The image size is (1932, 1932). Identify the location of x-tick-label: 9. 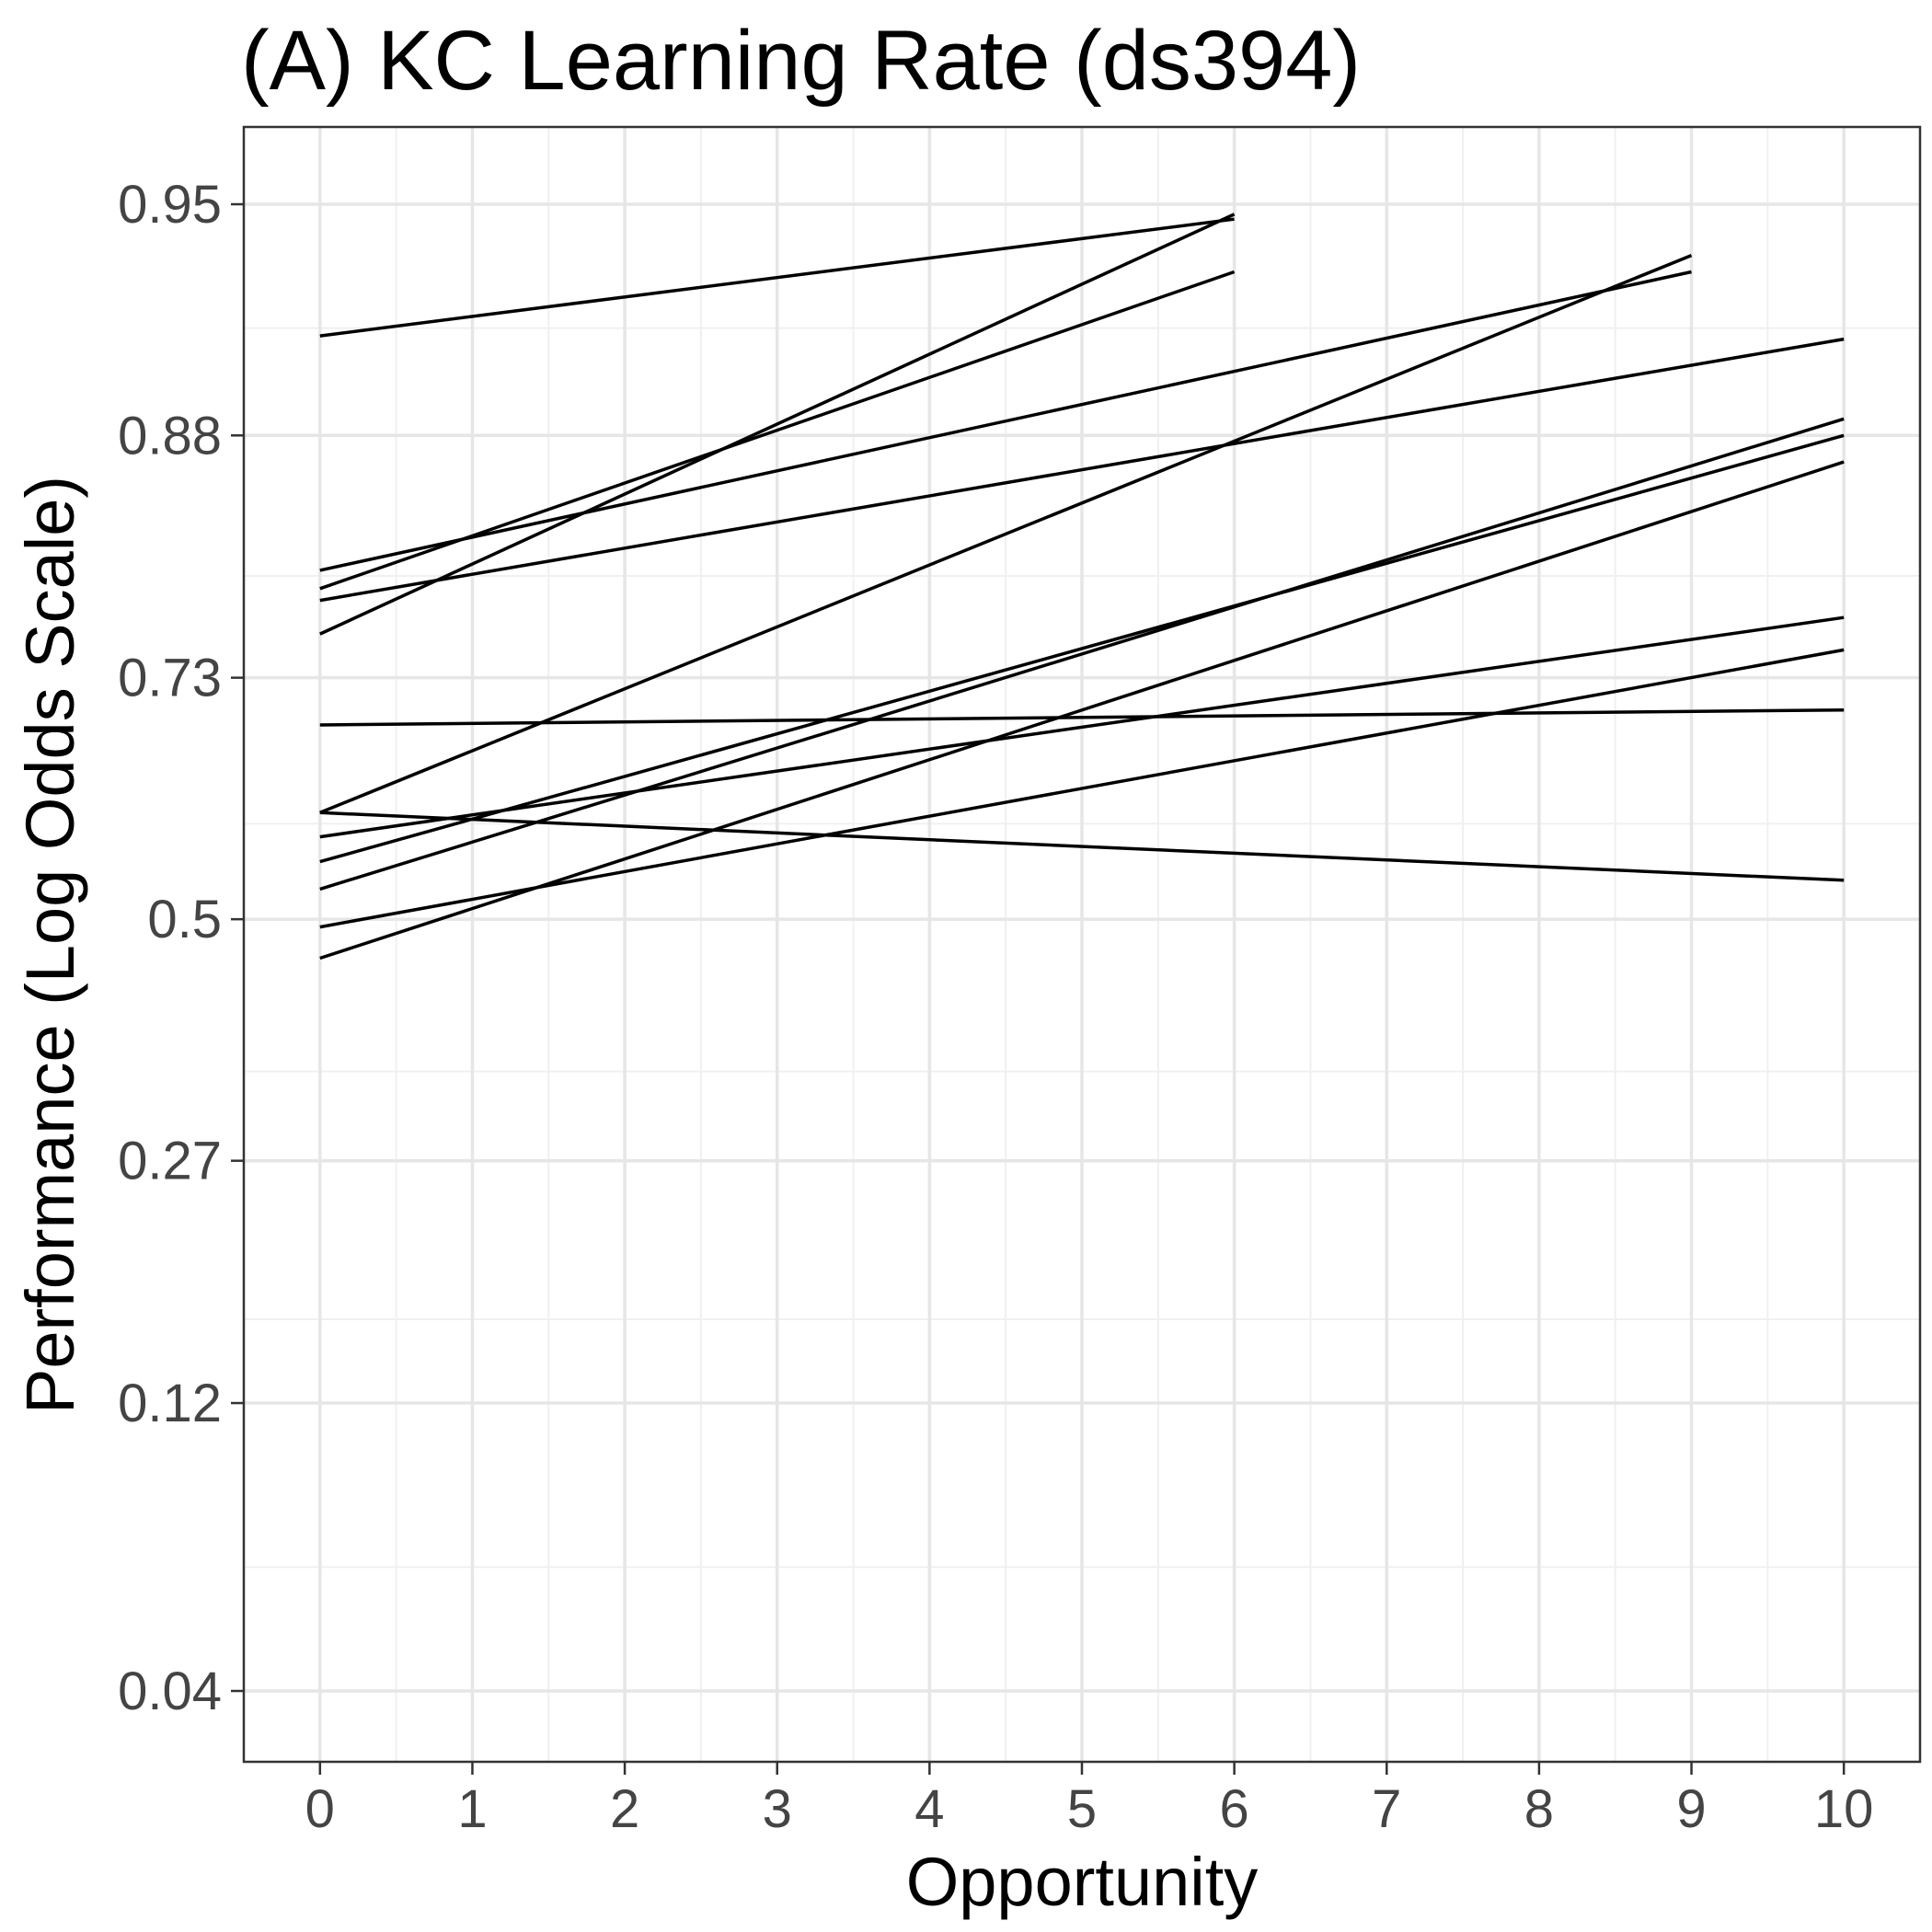
(1691, 1809).